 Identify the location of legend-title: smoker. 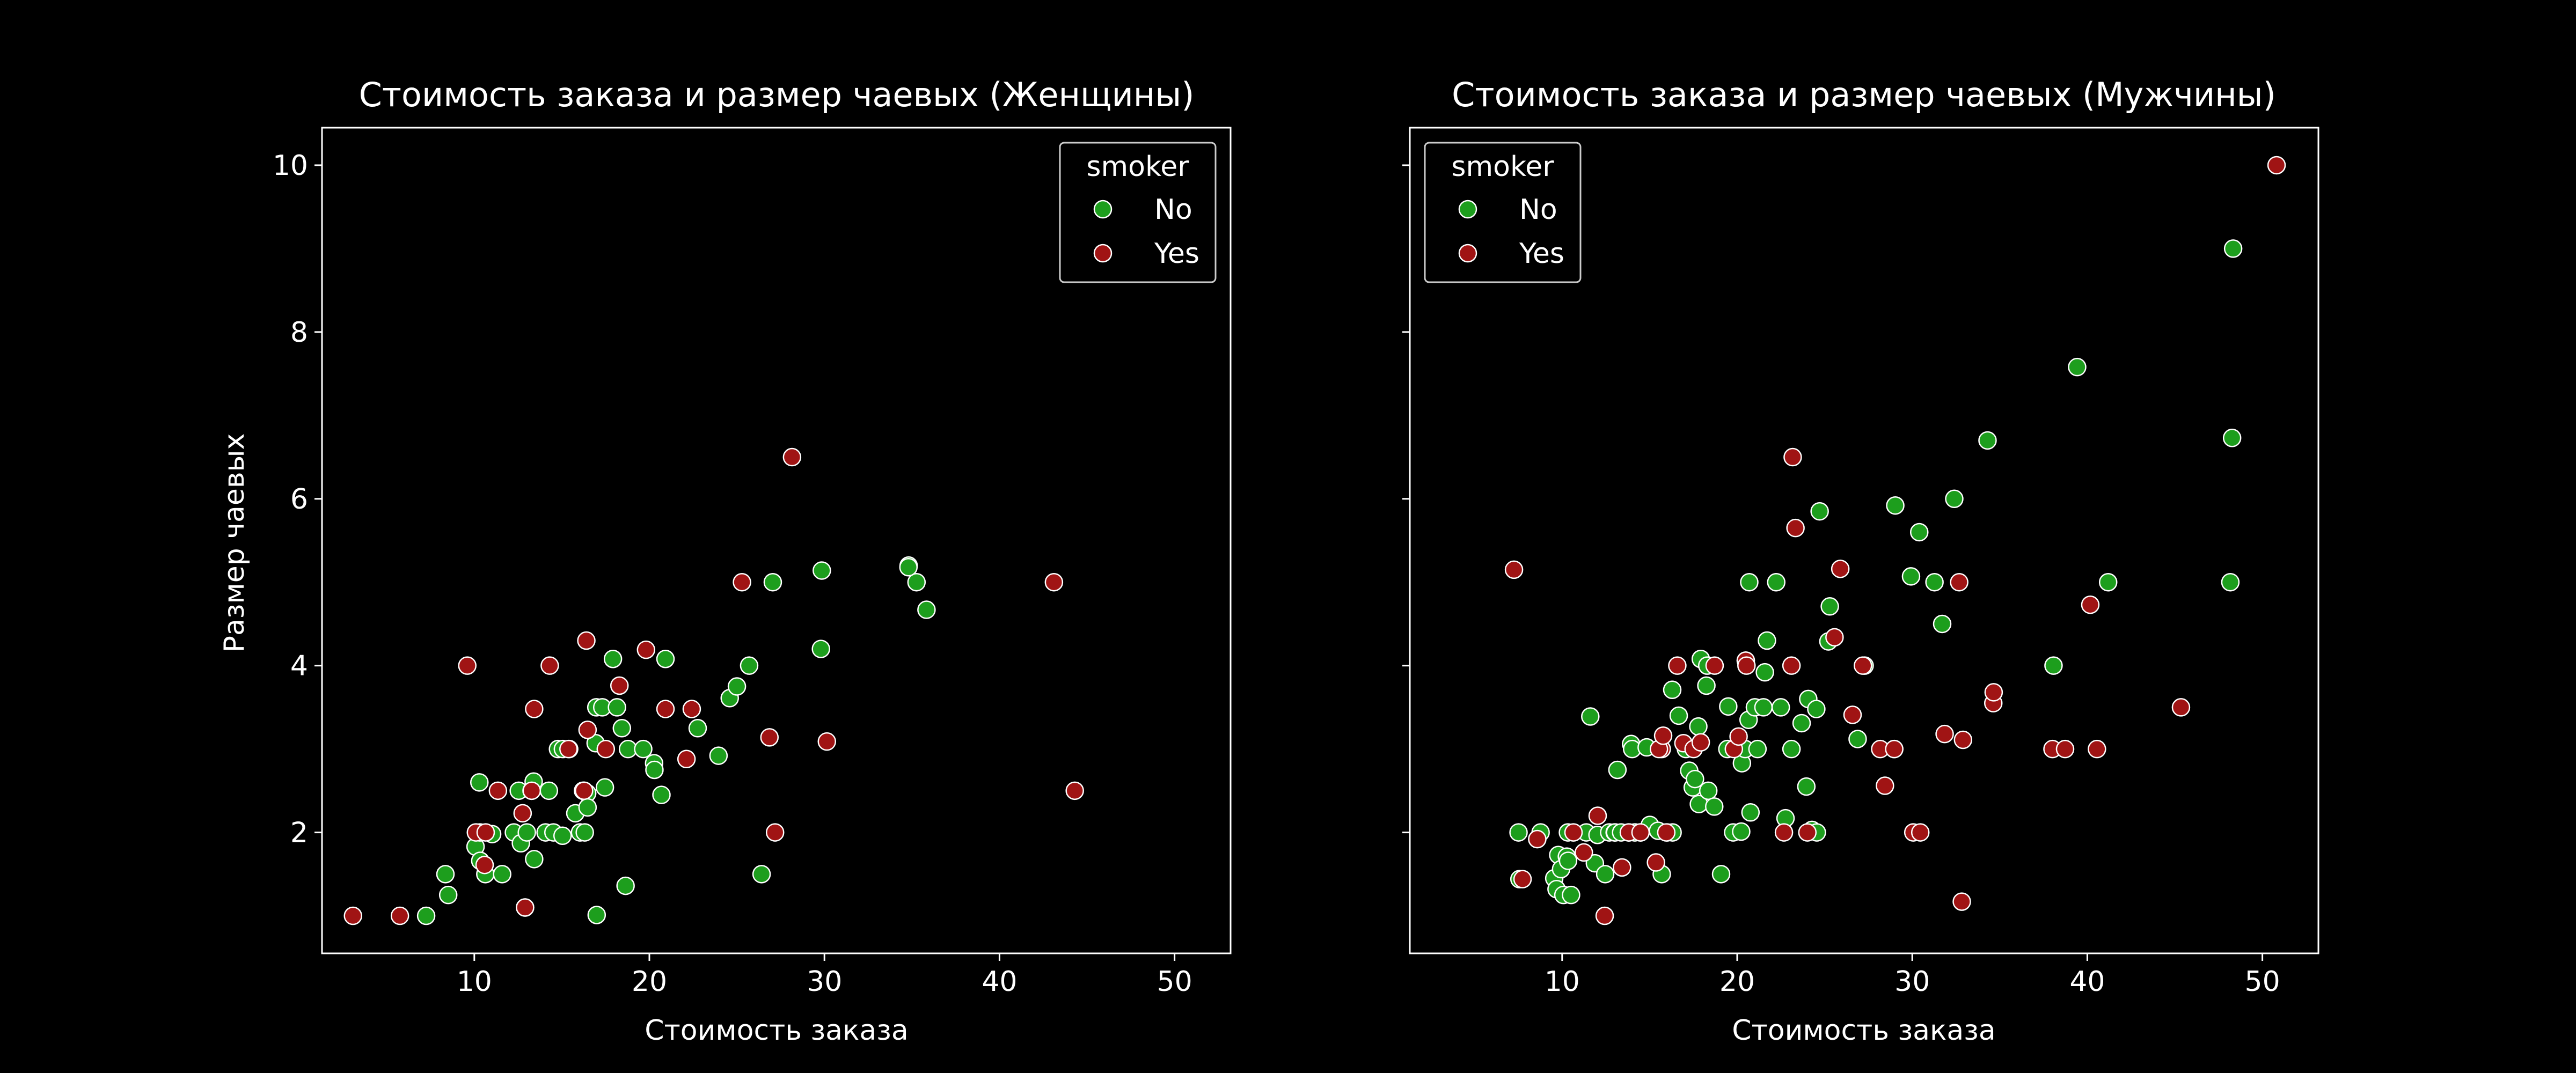
(1502, 167).